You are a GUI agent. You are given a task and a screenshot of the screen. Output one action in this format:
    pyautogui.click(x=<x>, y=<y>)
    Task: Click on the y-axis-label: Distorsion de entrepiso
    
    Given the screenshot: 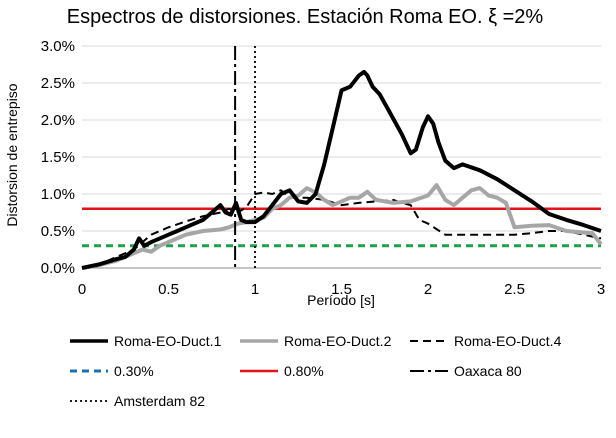 What is the action you would take?
    pyautogui.click(x=12, y=154)
    